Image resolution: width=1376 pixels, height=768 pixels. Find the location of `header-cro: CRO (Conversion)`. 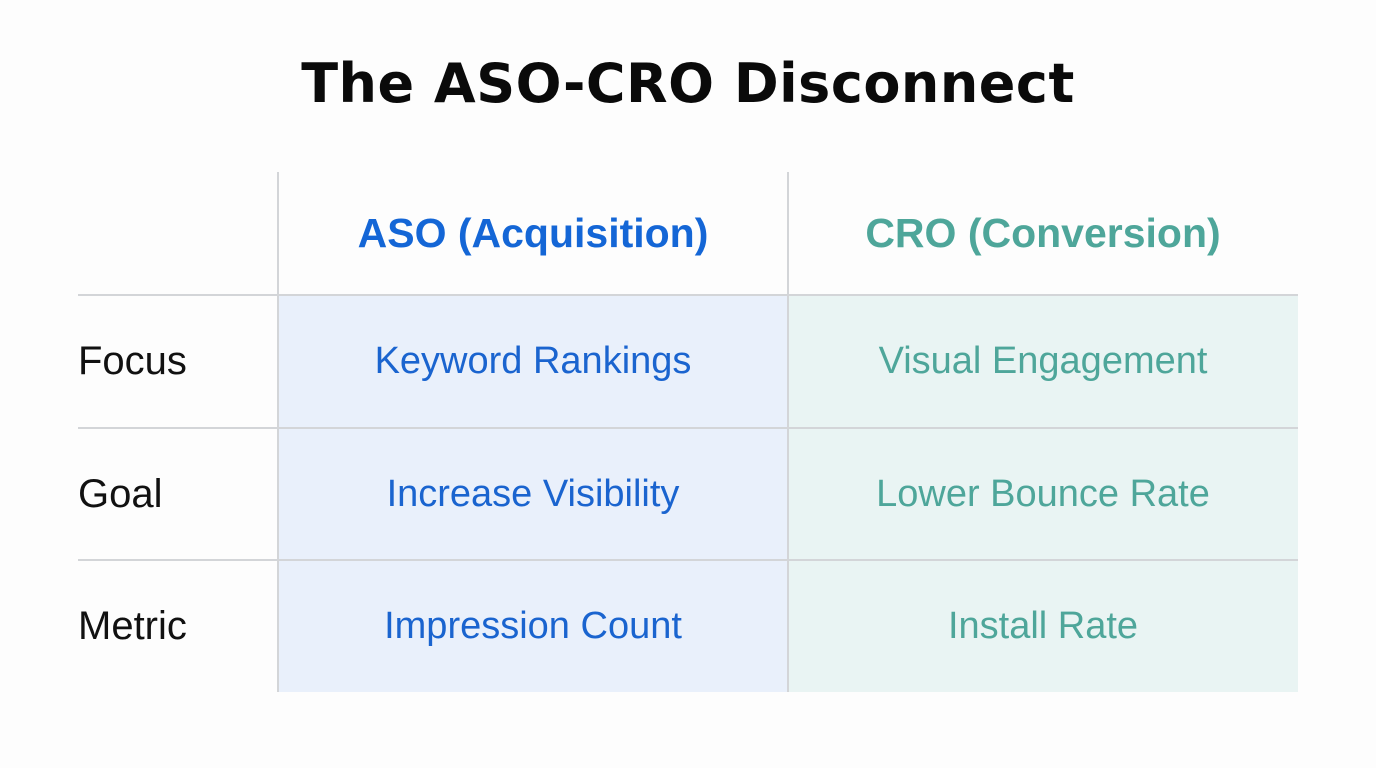

header-cro: CRO (Conversion) is located at coordinates (1043, 233).